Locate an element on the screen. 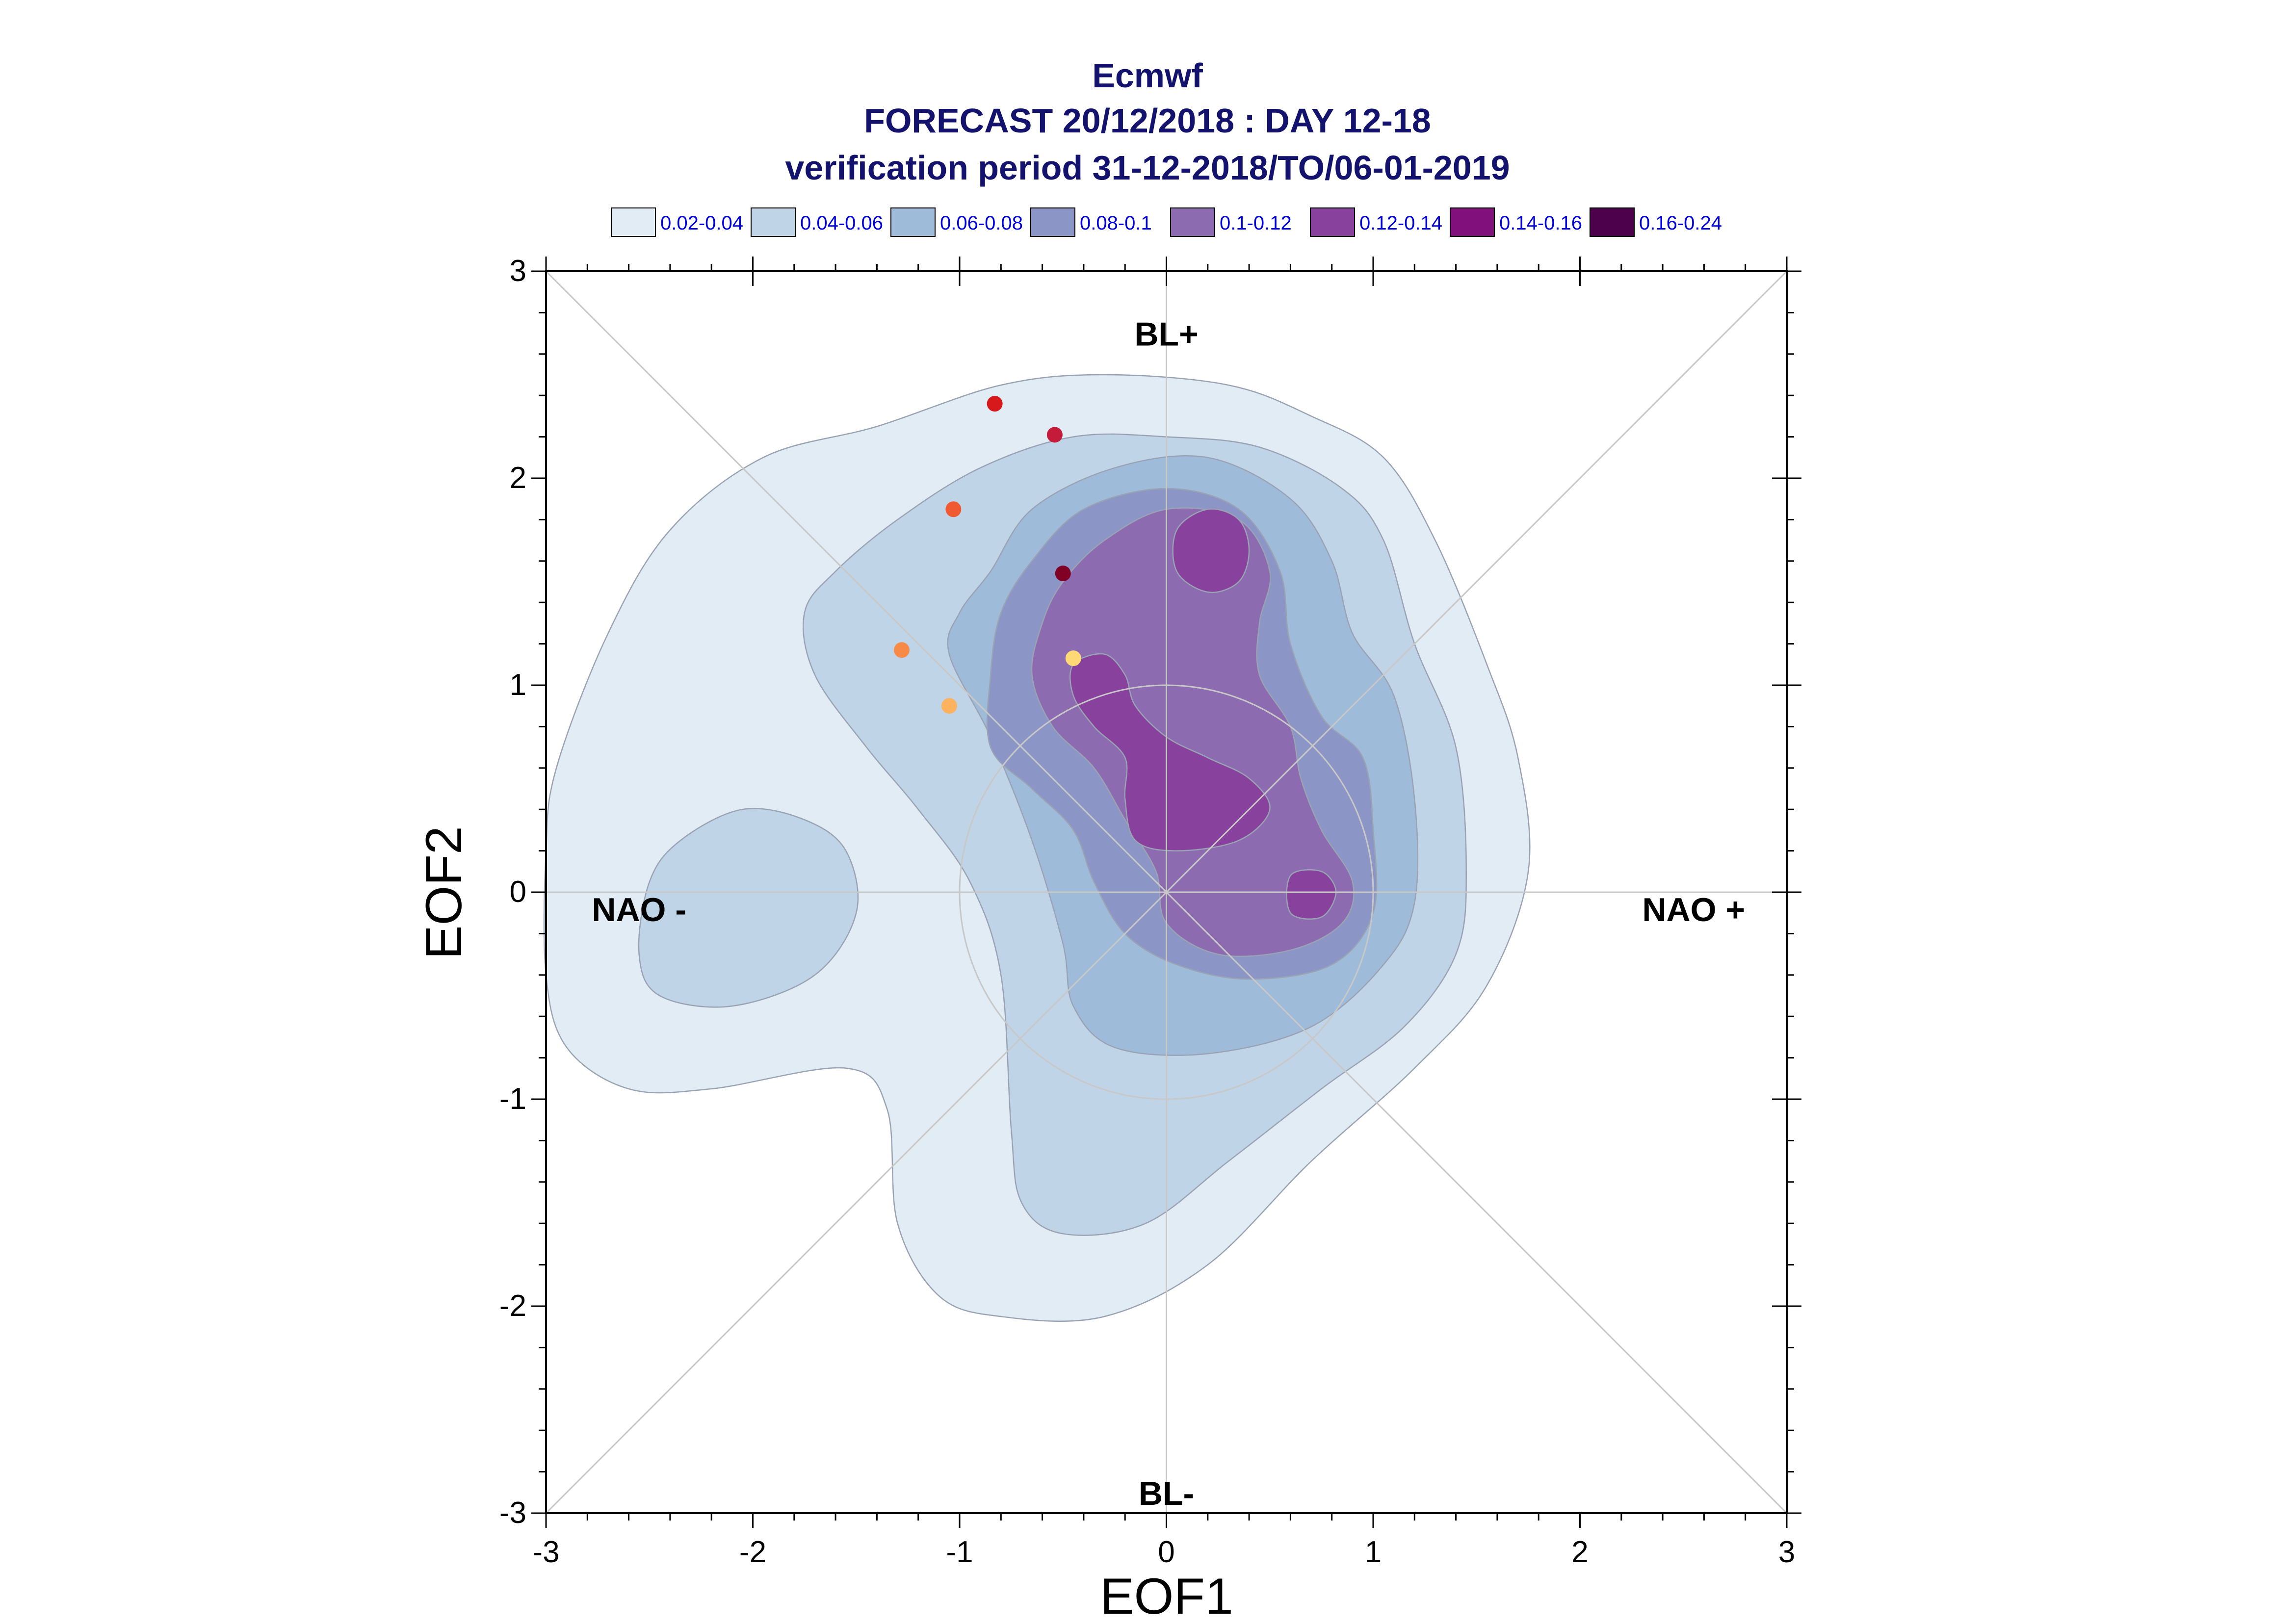  y-axis-title: EOF2 is located at coordinates (444, 892).